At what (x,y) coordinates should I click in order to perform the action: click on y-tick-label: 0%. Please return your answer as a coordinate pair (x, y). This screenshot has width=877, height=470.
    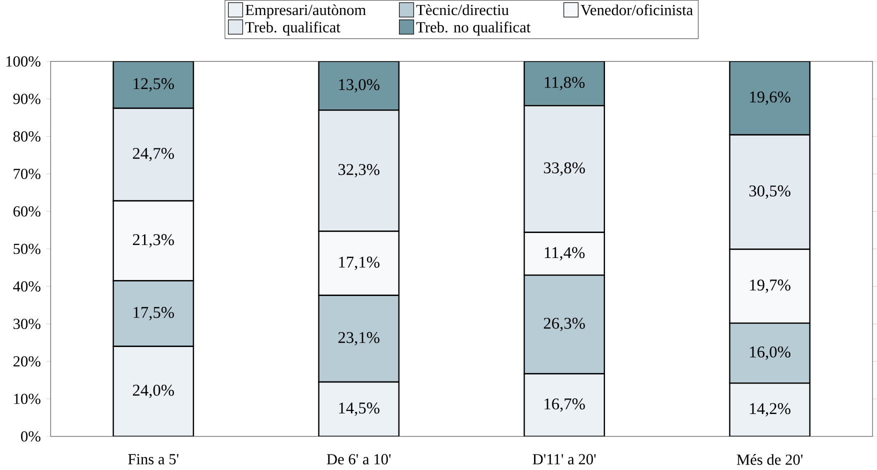
    Looking at the image, I should click on (30, 436).